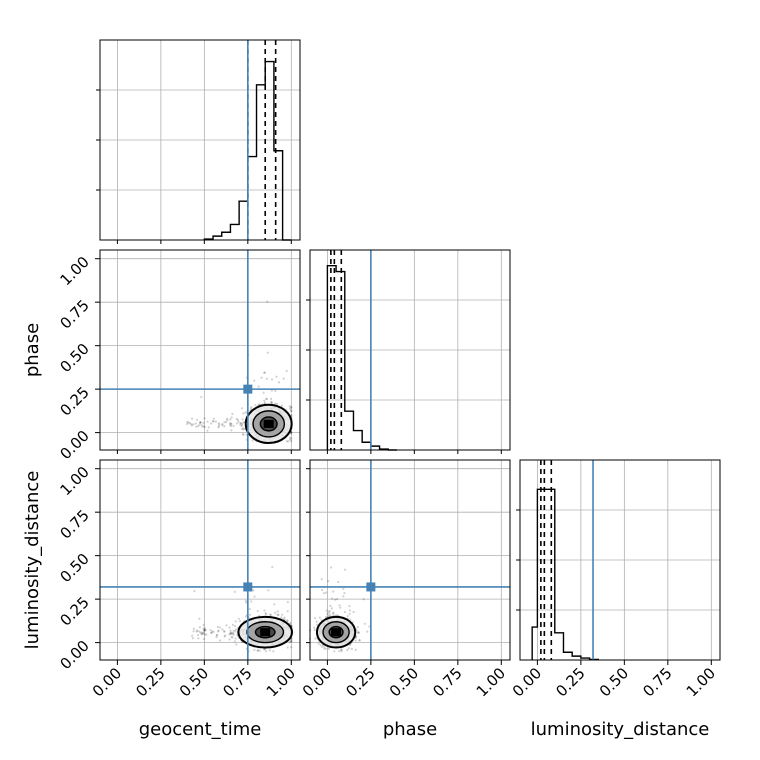 The height and width of the screenshot is (760, 760). What do you see at coordinates (657, 682) in the screenshot?
I see `x-tick-label: 0.75` at bounding box center [657, 682].